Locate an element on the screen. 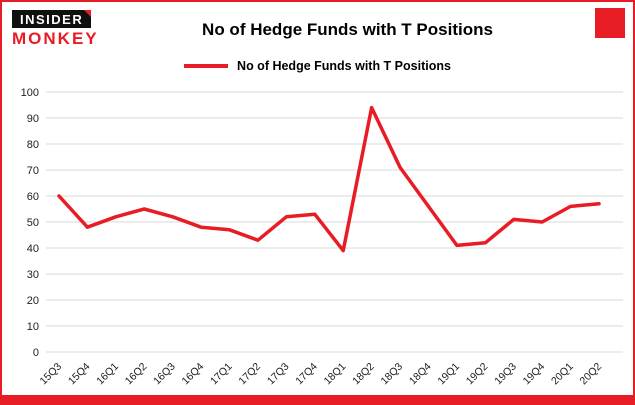  svg-text: 19Q4 is located at coordinates (534, 374).